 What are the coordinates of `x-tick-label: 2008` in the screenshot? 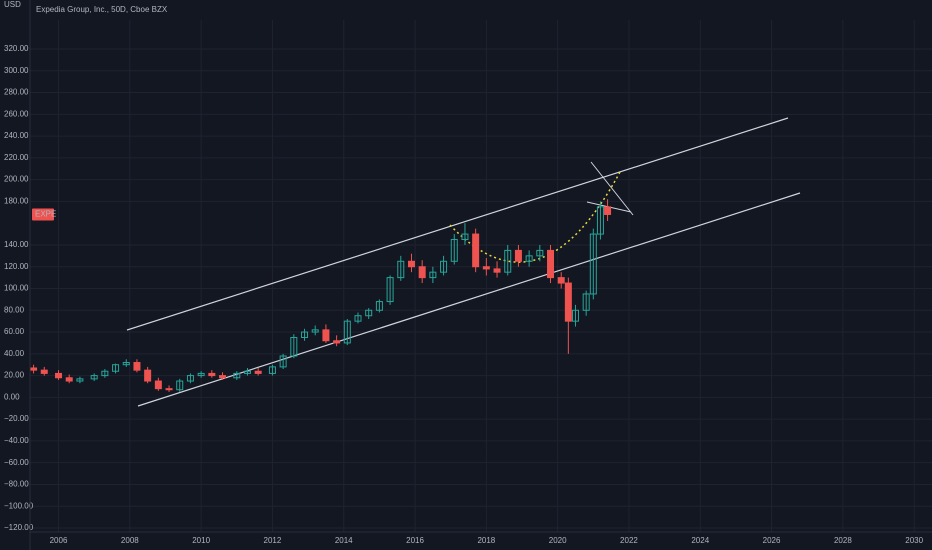 It's located at (130, 540).